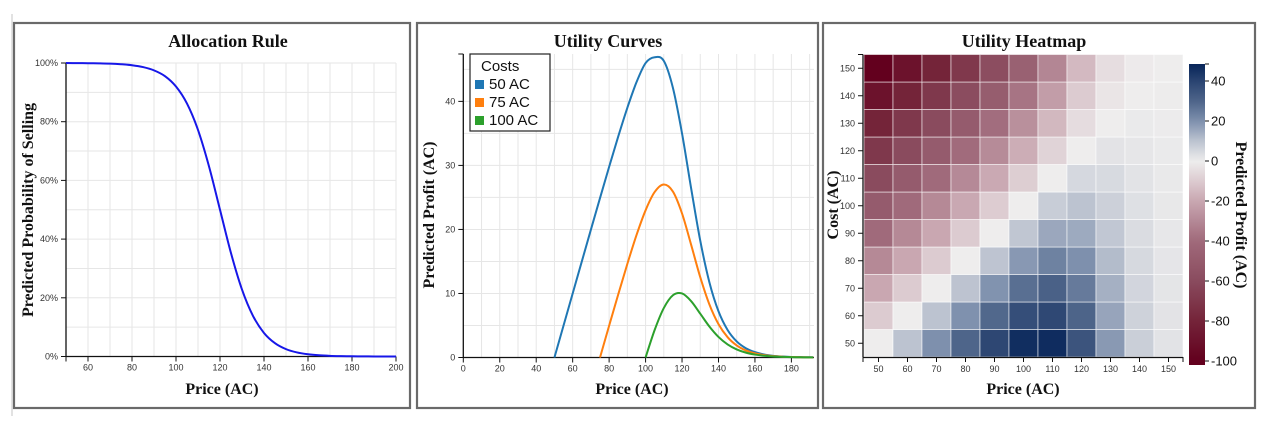 The width and height of the screenshot is (1272, 422). What do you see at coordinates (88, 368) in the screenshot?
I see `x-tick-label: 60` at bounding box center [88, 368].